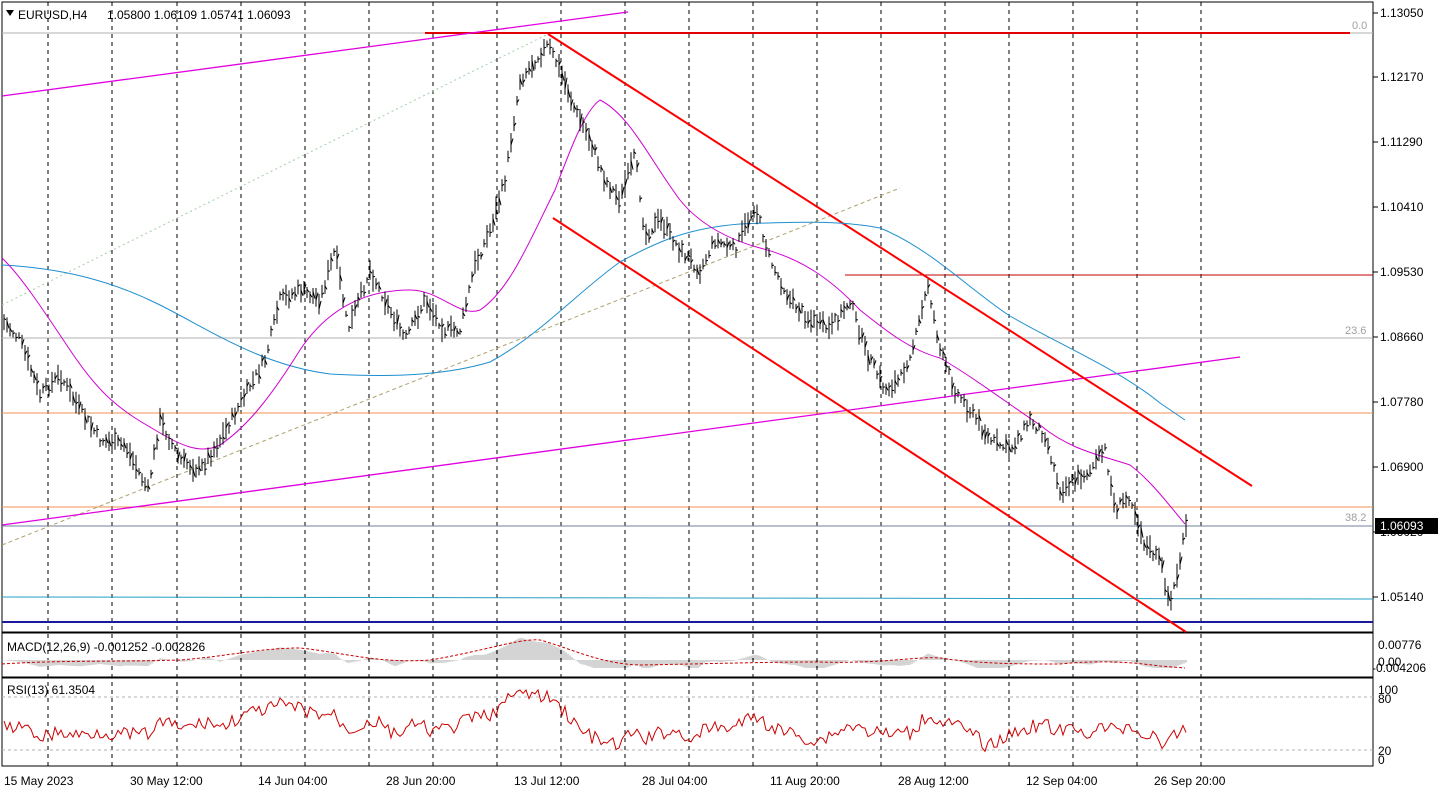  What do you see at coordinates (675, 781) in the screenshot?
I see `time-label: 28 Jul 04:00` at bounding box center [675, 781].